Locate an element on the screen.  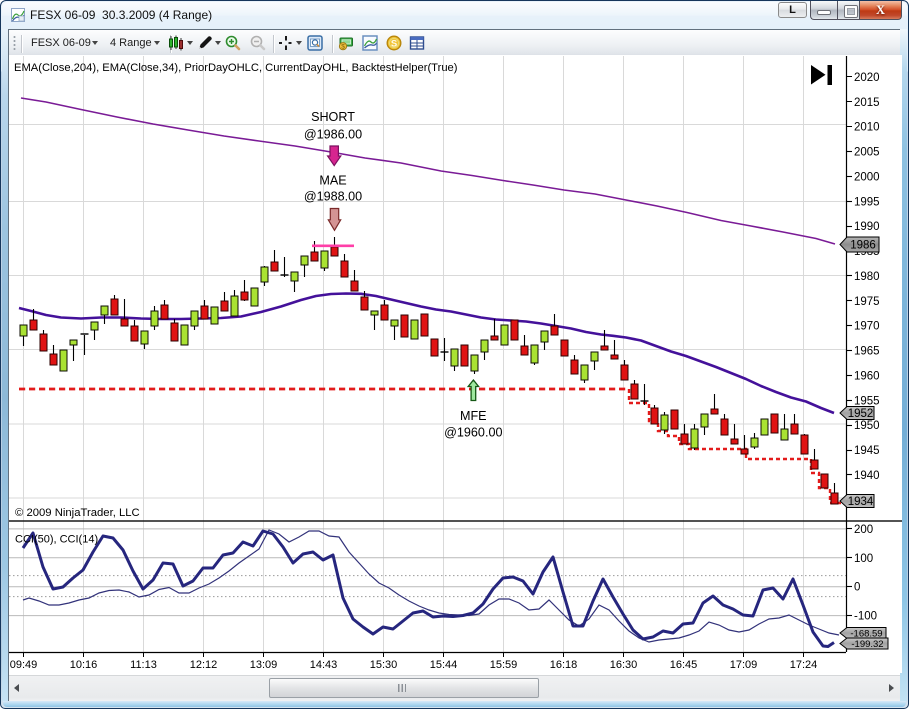
svg-text: 15:59 is located at coordinates (504, 665).